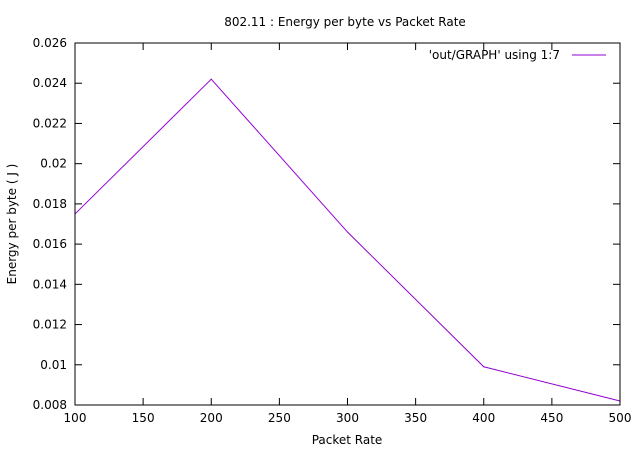 The image size is (640, 449). I want to click on legend-label: 'out/GRAPH' using 1:7, so click(494, 55).